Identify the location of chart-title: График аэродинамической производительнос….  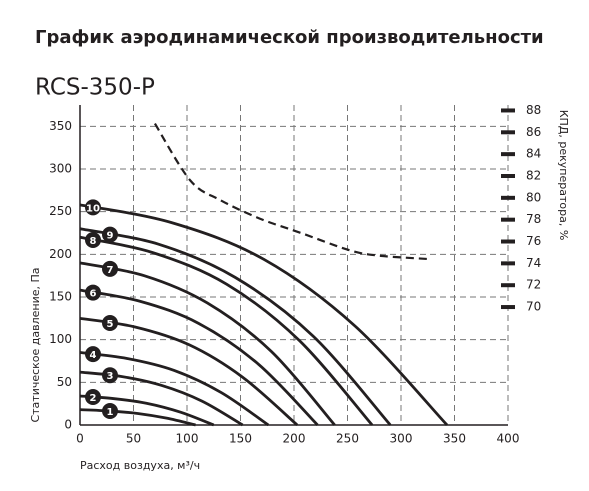
(289, 37).